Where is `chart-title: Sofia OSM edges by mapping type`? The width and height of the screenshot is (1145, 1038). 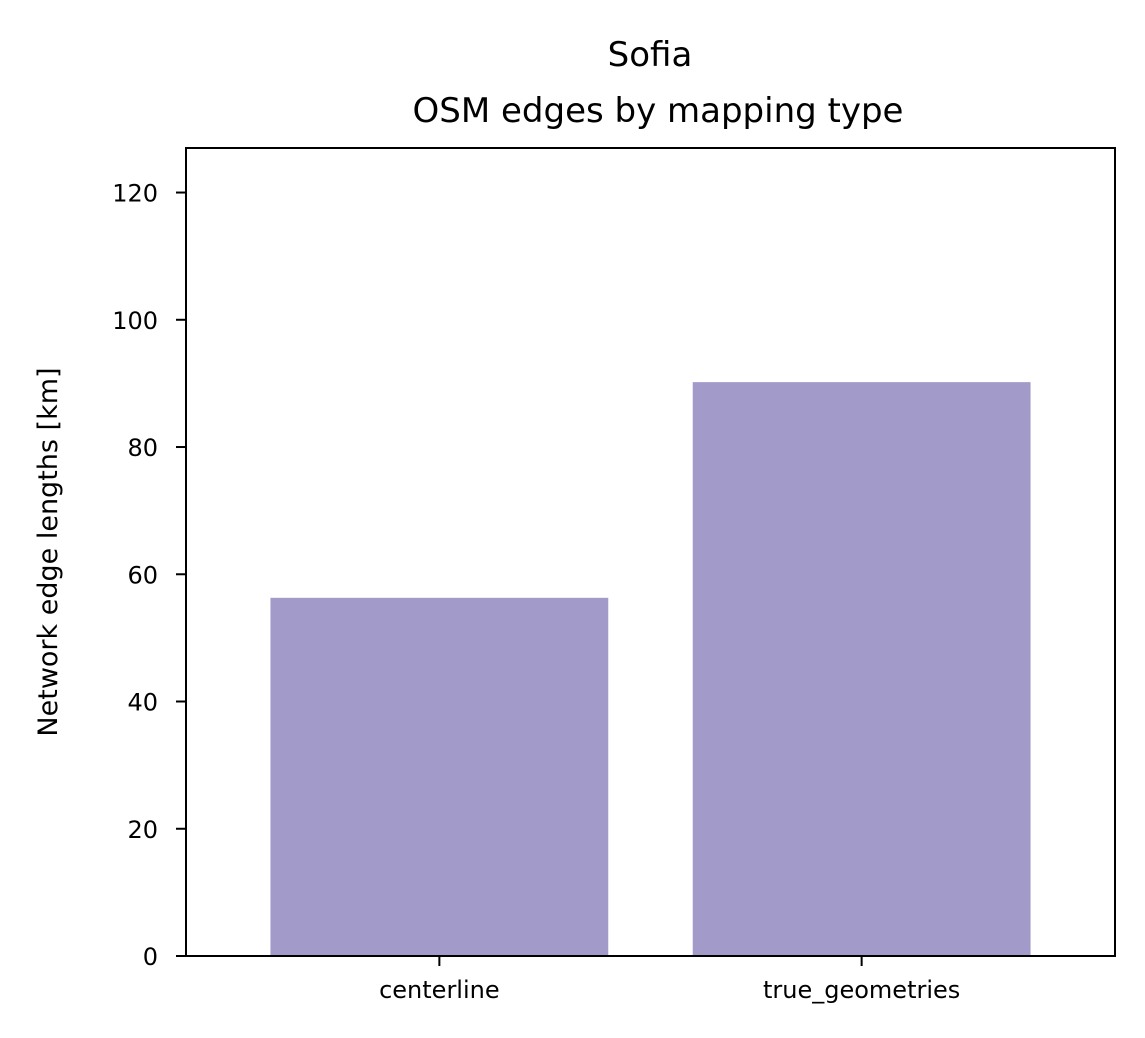 chart-title: Sofia OSM edges by mapping type is located at coordinates (658, 83).